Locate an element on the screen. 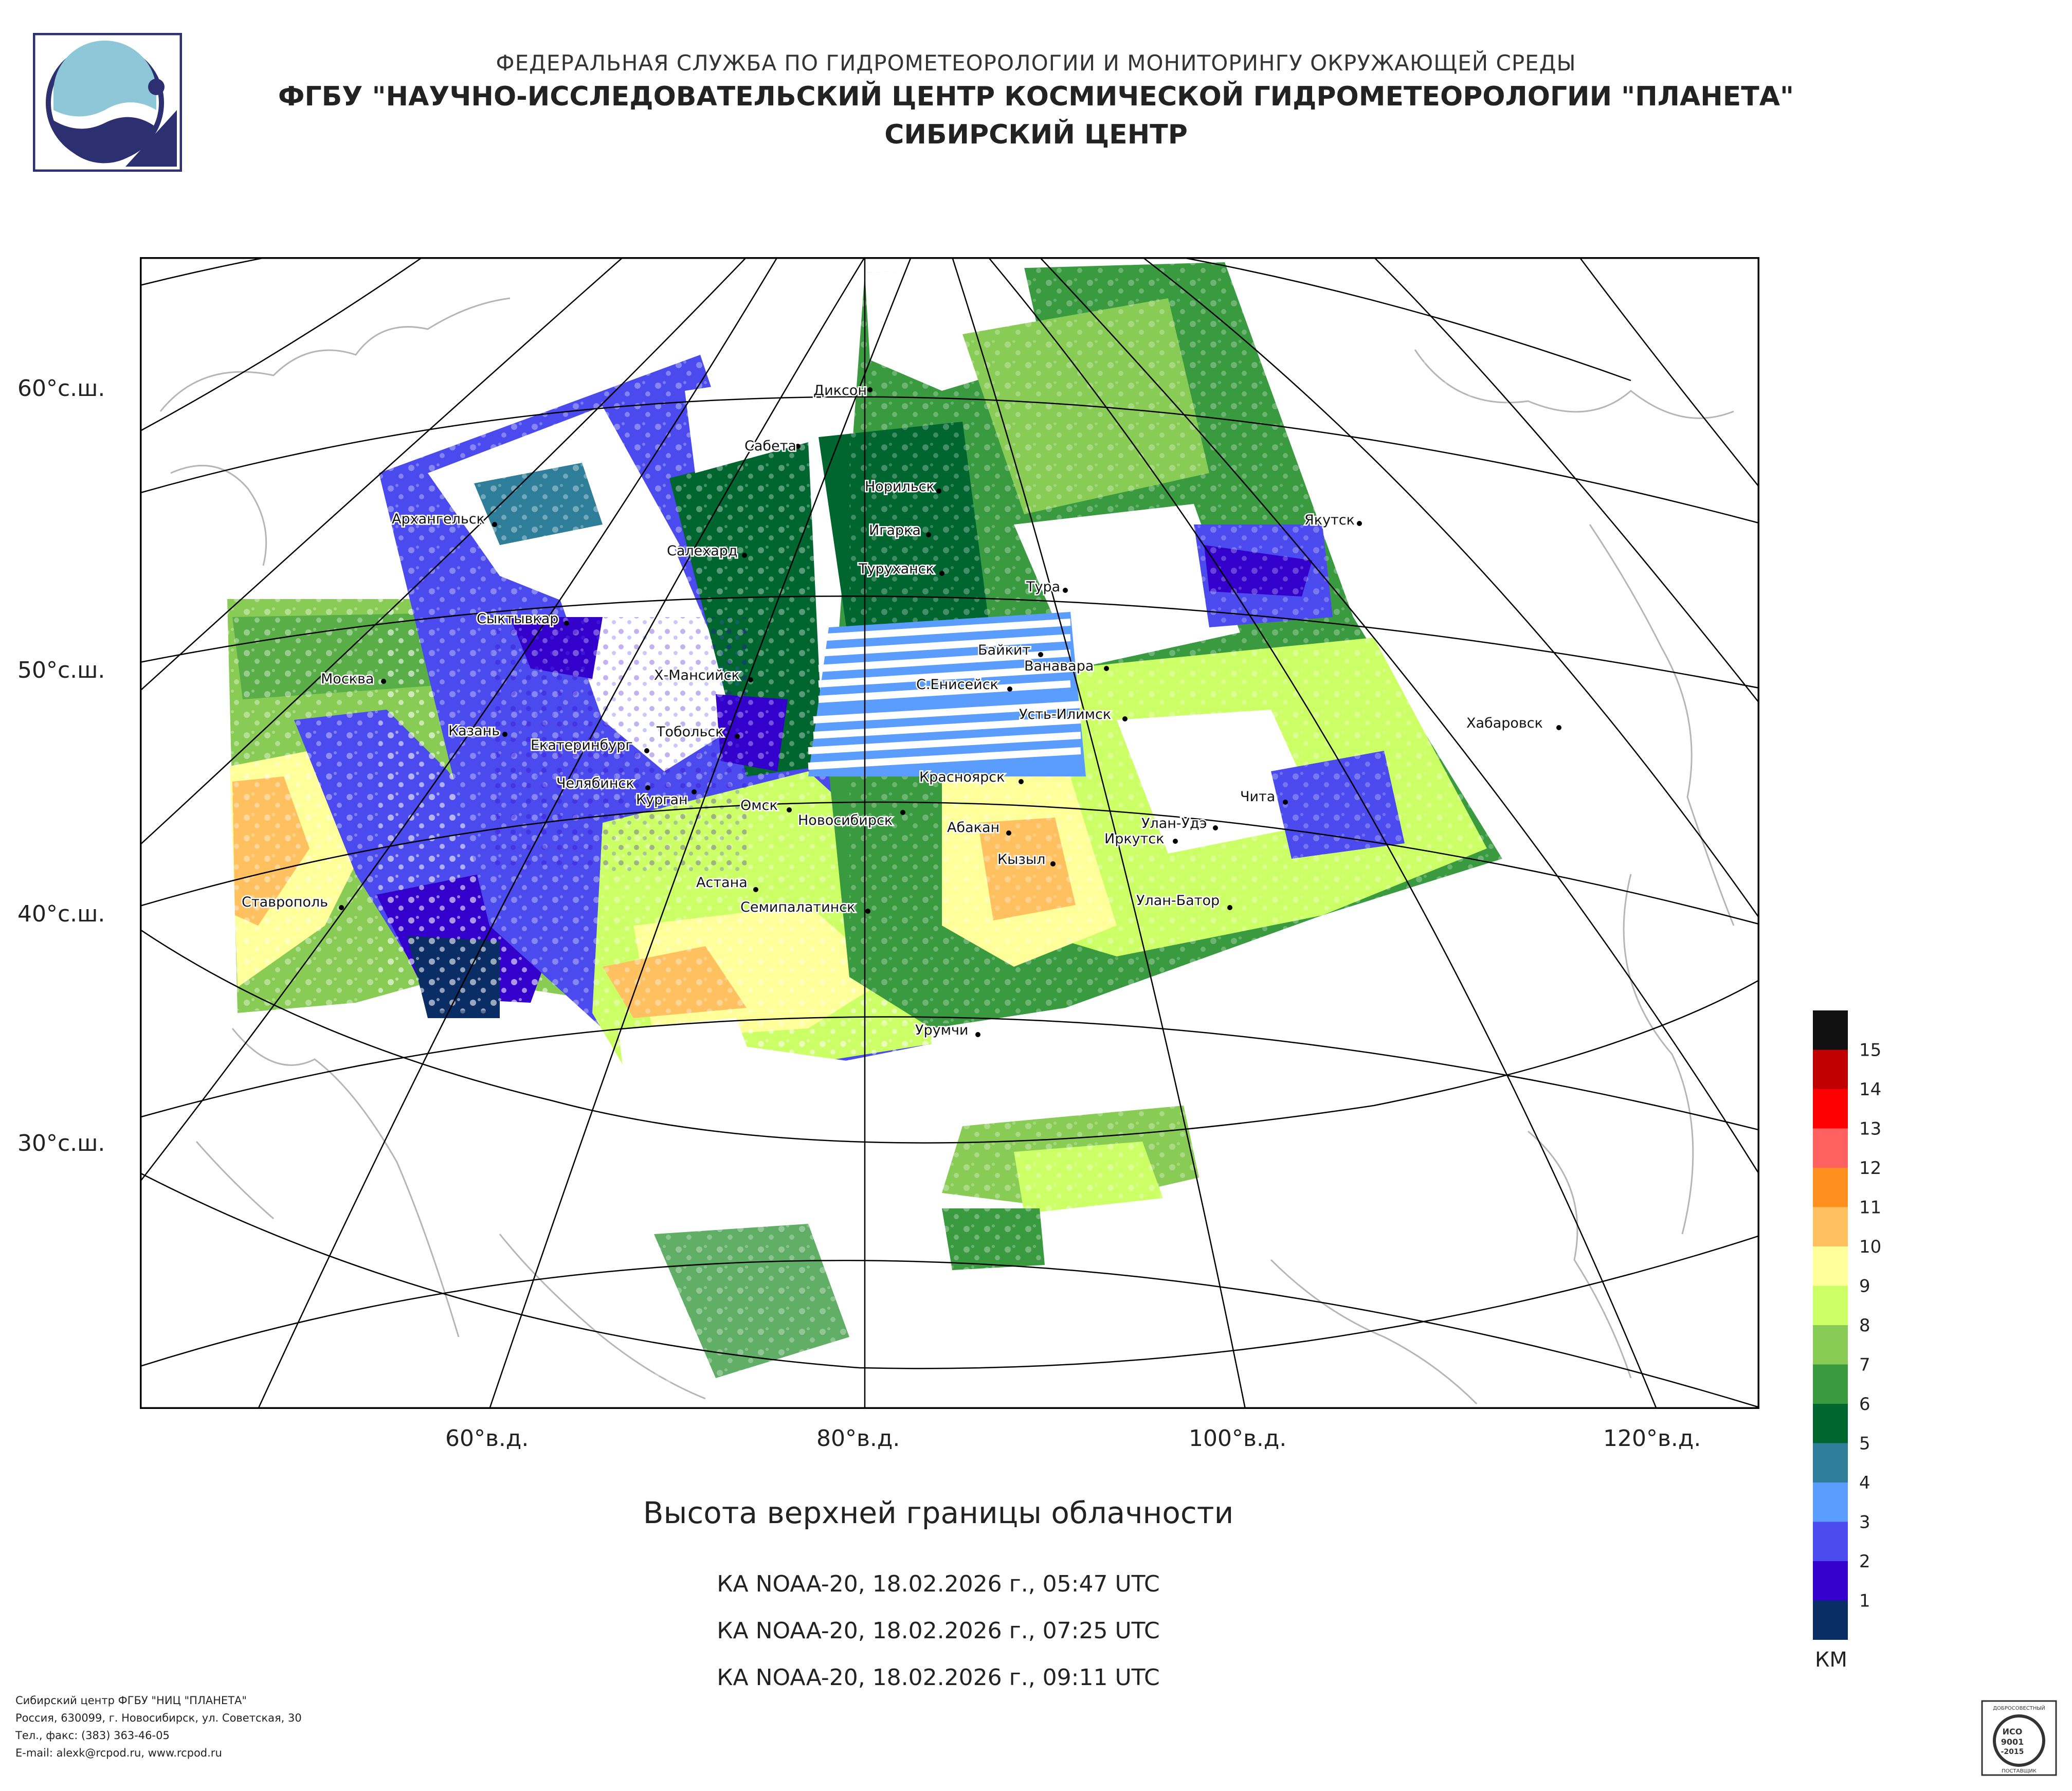 This screenshot has height=1791, width=2072. legend-label-15: 15 is located at coordinates (1870, 1050).